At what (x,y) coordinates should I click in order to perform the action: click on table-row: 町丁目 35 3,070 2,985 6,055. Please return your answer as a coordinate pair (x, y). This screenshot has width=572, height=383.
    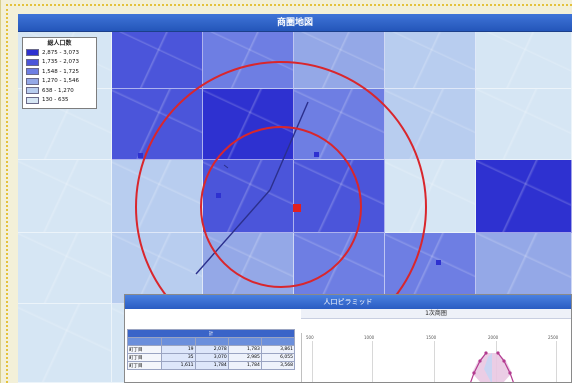
    Looking at the image, I should click on (211, 357).